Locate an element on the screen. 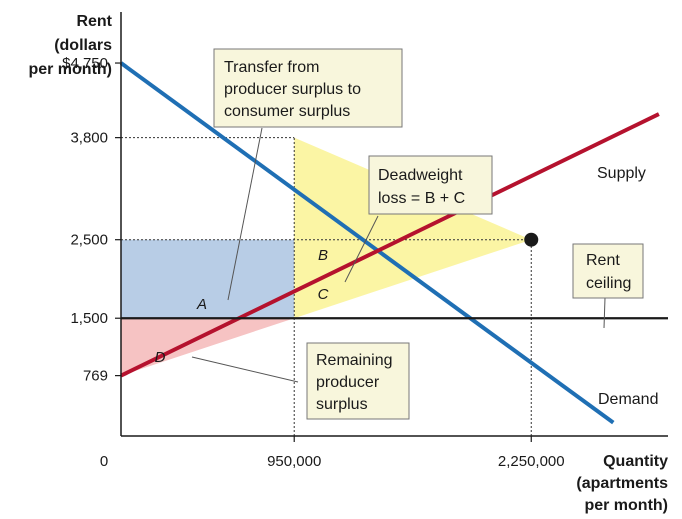 The image size is (682, 519). region-label-c: C is located at coordinates (323, 294).